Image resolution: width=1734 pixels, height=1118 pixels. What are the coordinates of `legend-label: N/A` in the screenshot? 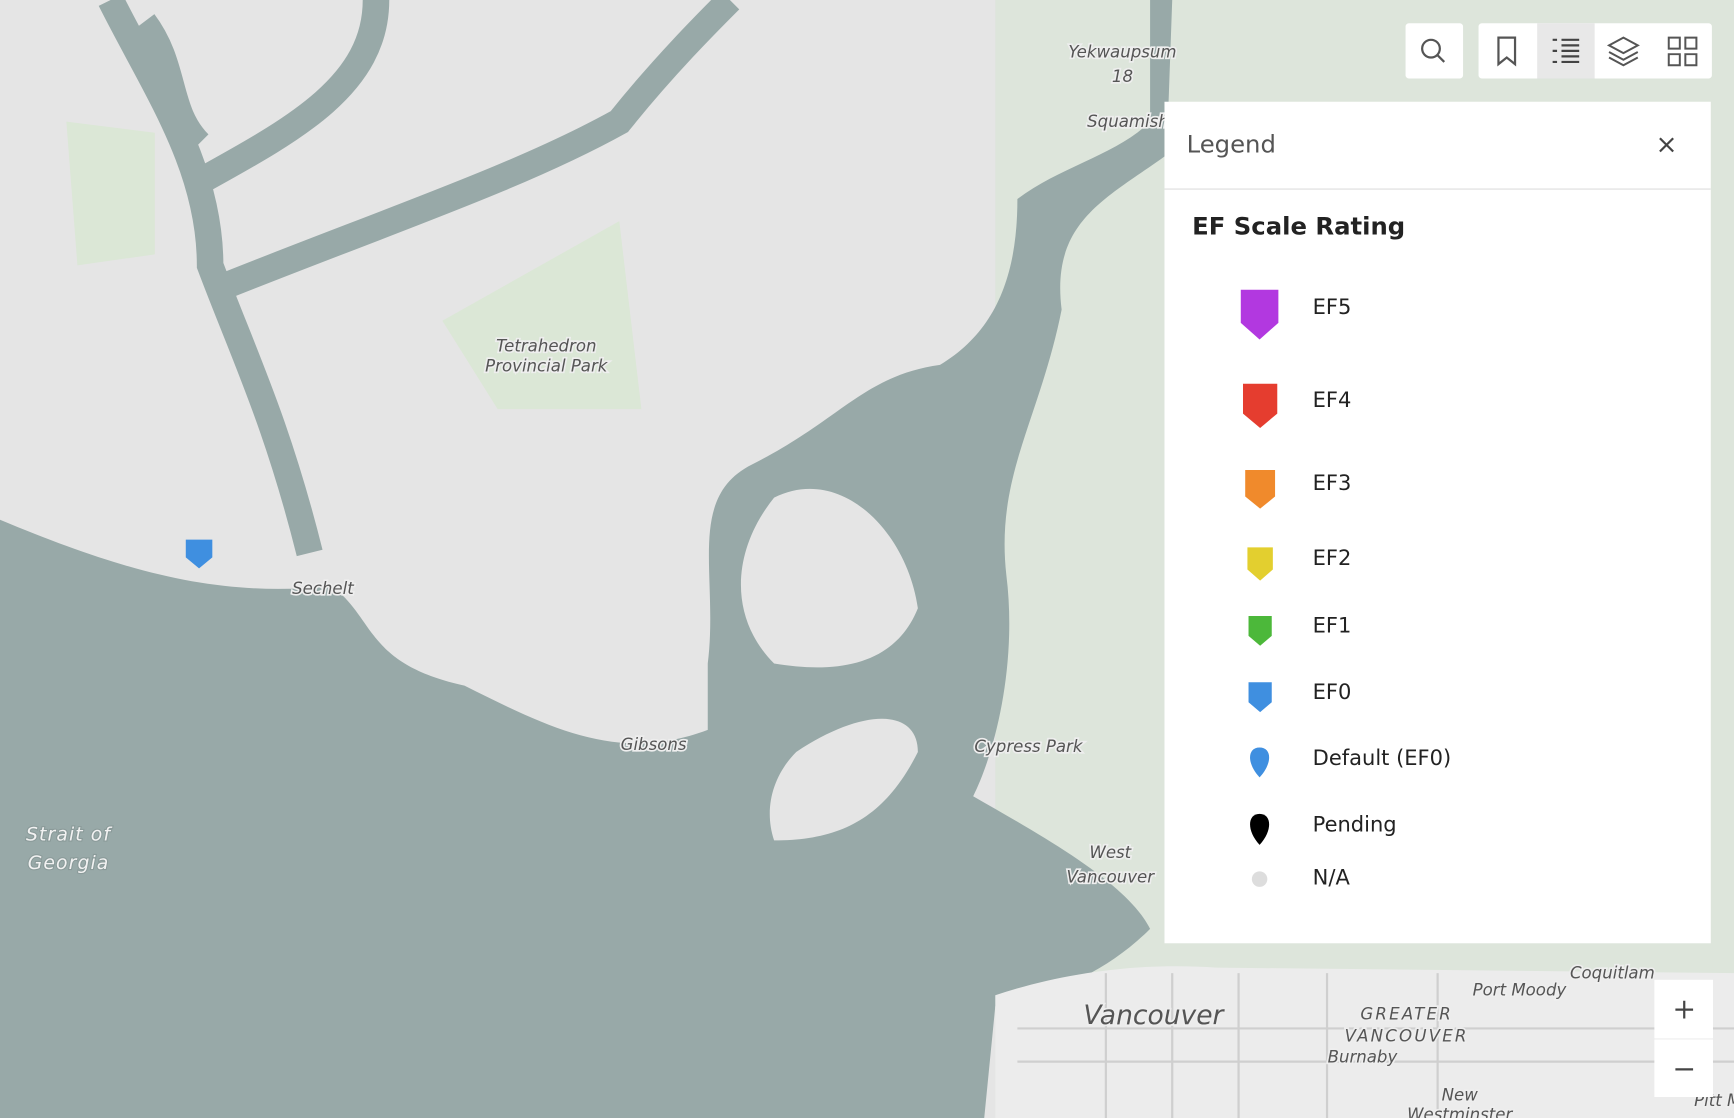 It's located at (1332, 877).